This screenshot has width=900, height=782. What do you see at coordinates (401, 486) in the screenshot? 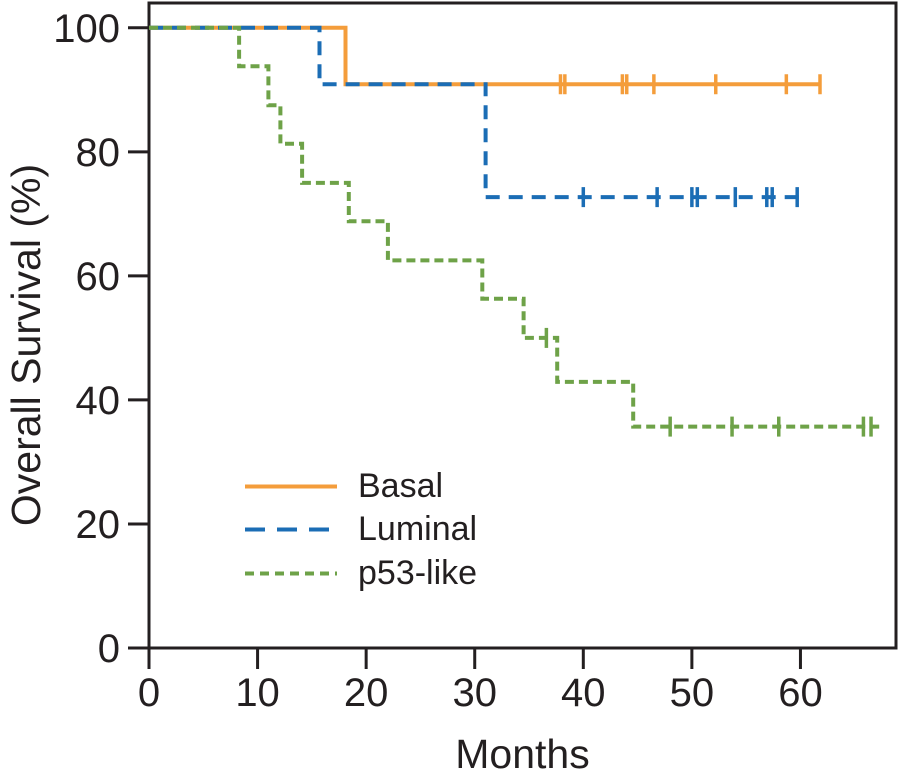
I see `legend-label-basal: Basal` at bounding box center [401, 486].